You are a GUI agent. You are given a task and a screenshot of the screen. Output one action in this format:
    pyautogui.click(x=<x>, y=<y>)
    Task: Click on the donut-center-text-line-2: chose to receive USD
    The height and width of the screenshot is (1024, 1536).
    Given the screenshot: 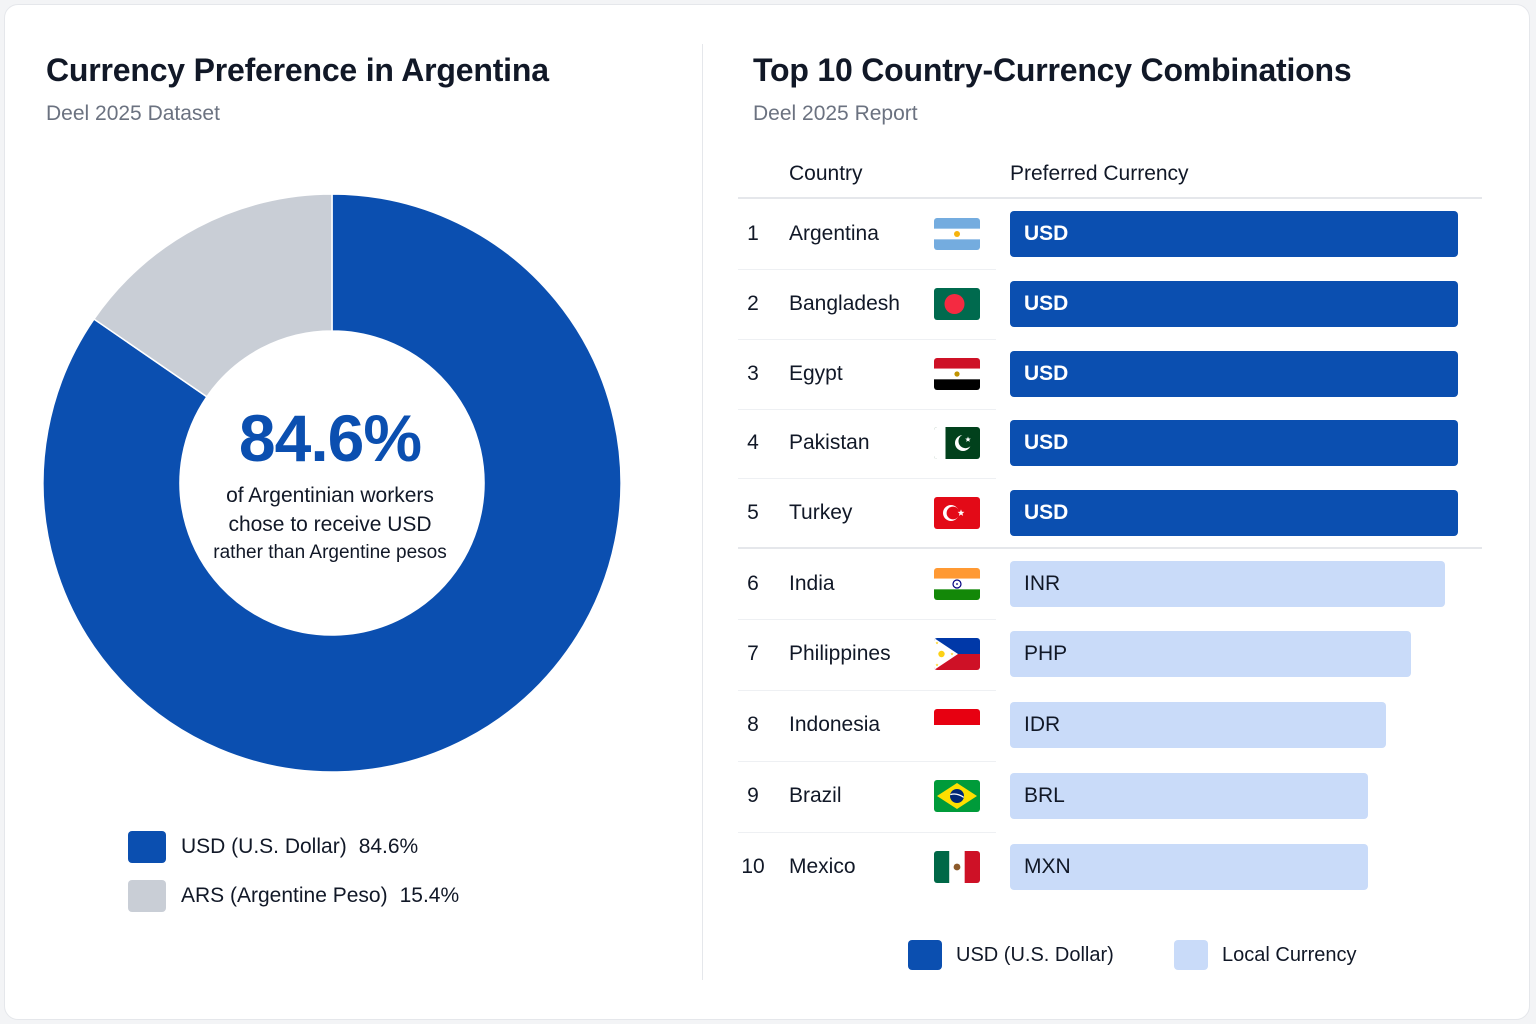 What is the action you would take?
    pyautogui.click(x=330, y=524)
    